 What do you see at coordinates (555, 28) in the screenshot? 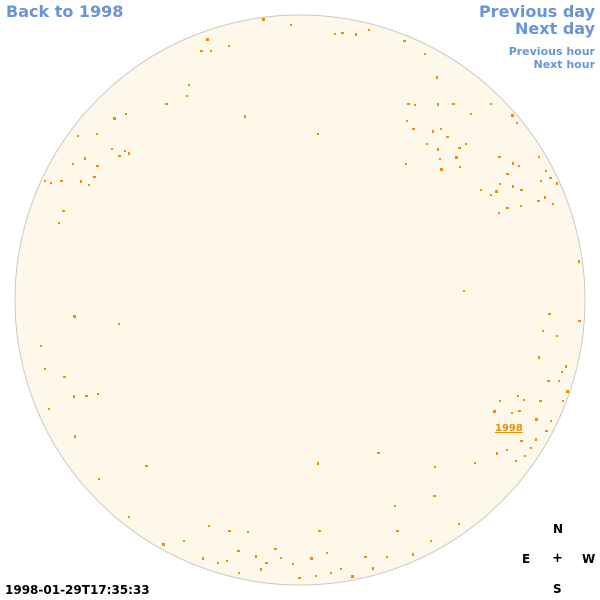
I see `next-day-link: Next day` at bounding box center [555, 28].